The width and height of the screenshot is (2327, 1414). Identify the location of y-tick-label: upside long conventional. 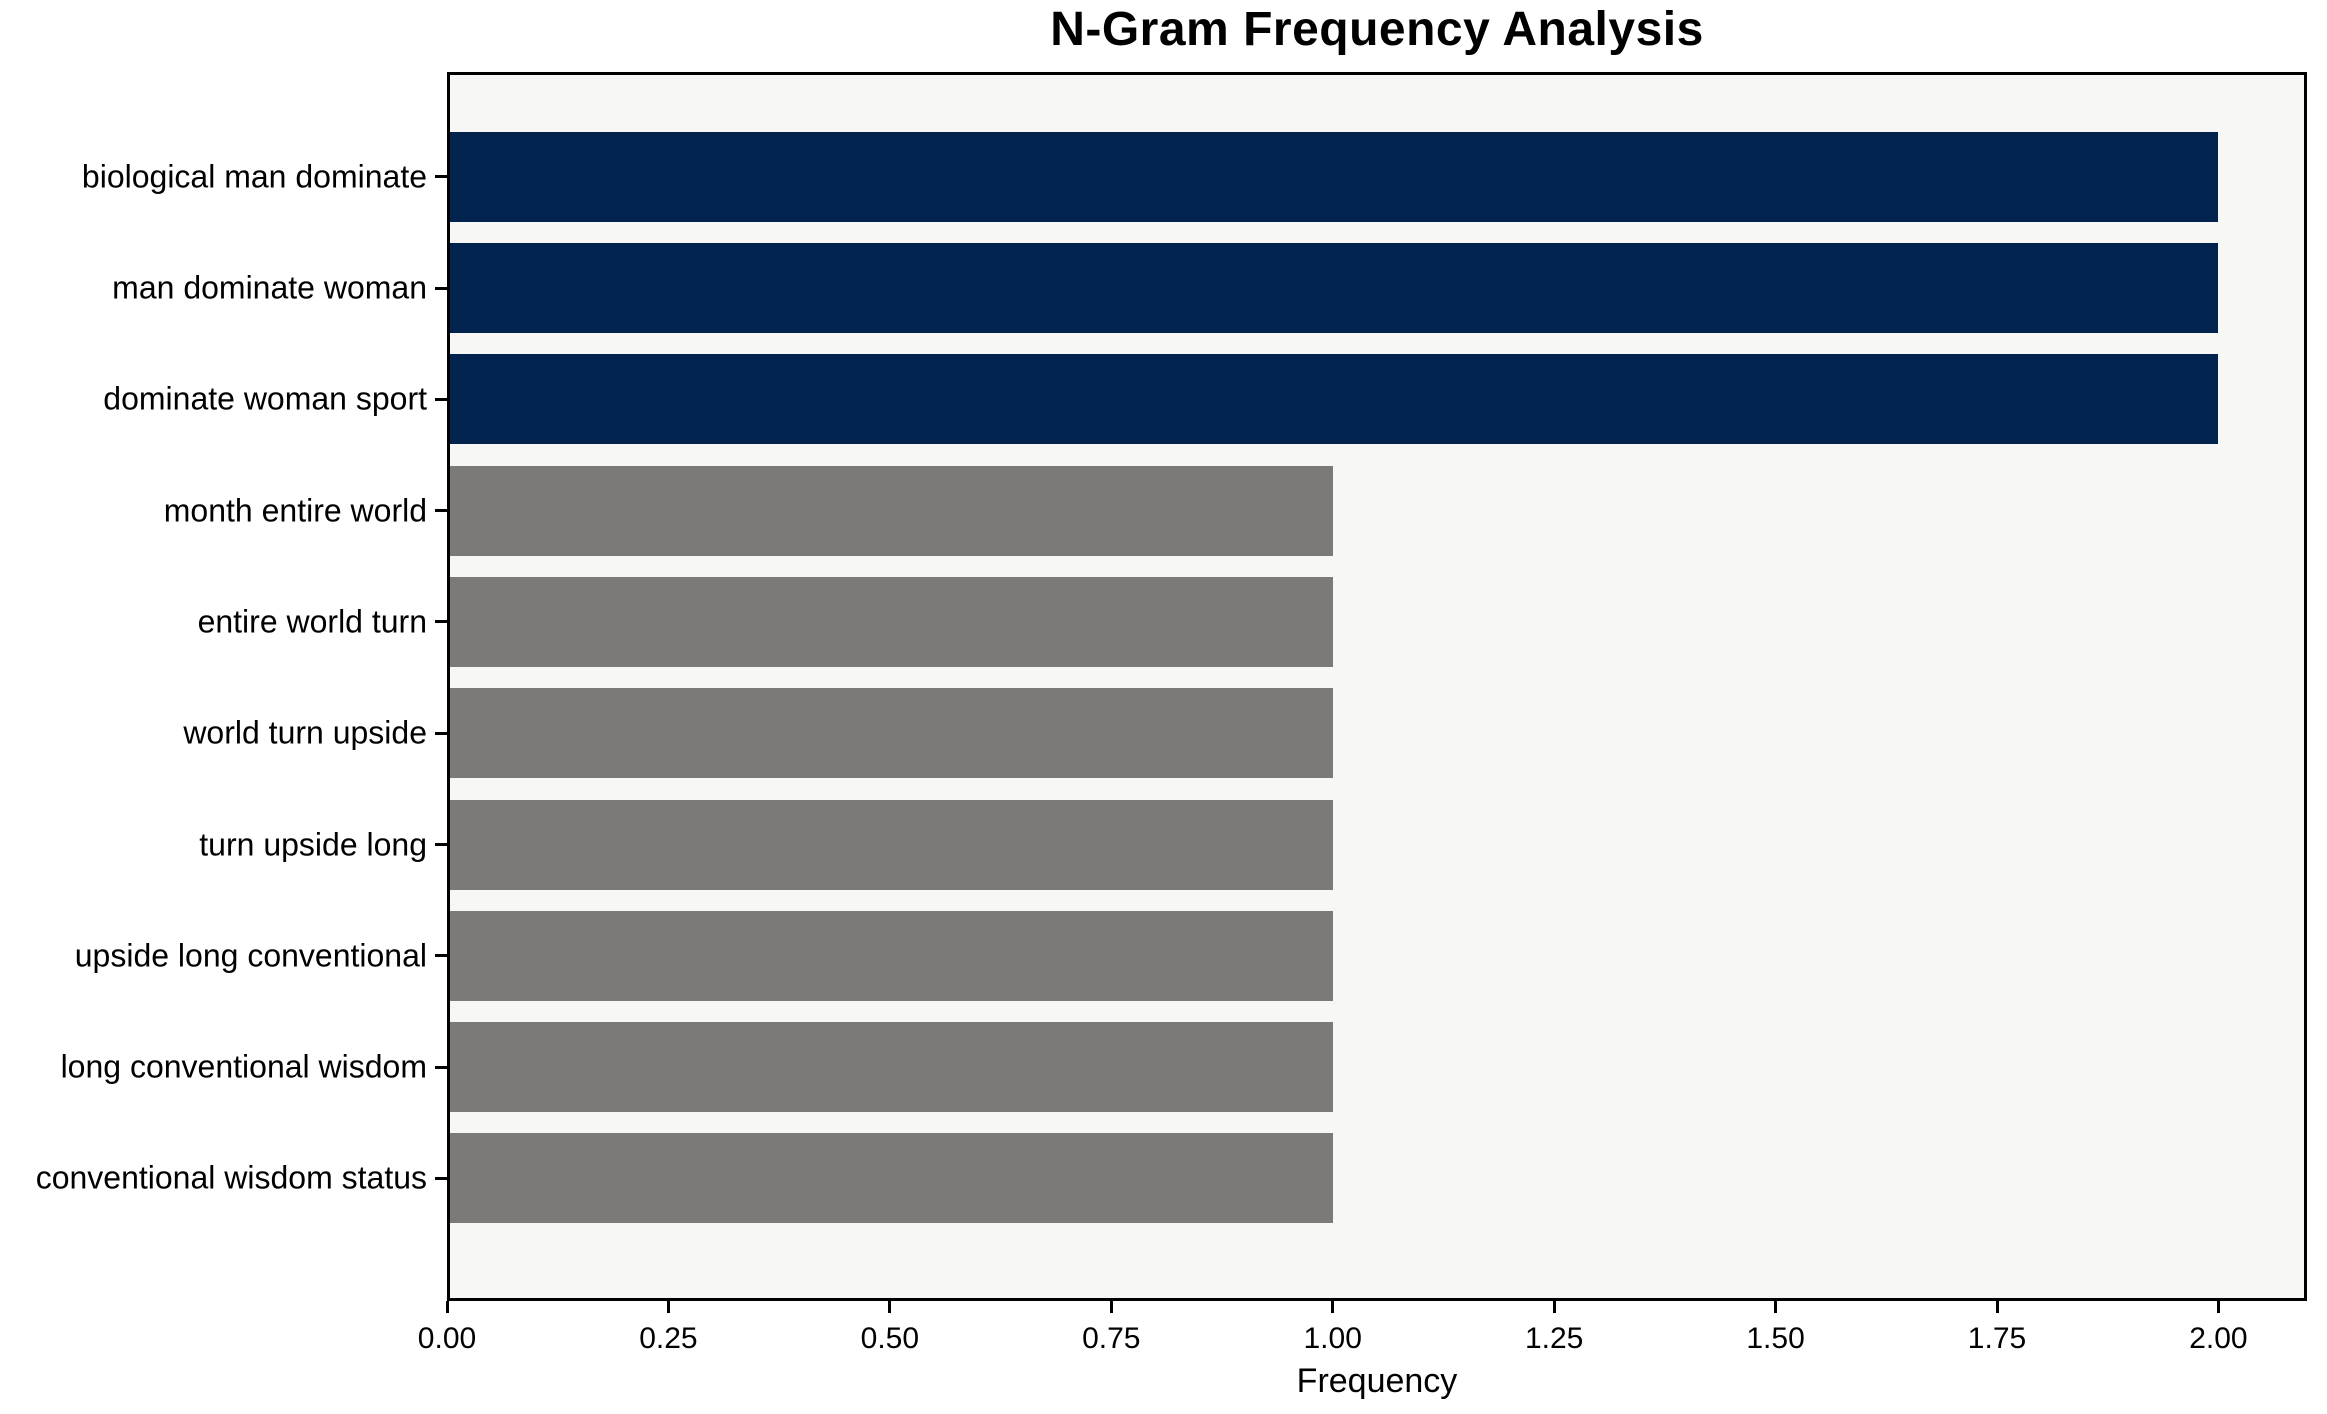
(250, 955).